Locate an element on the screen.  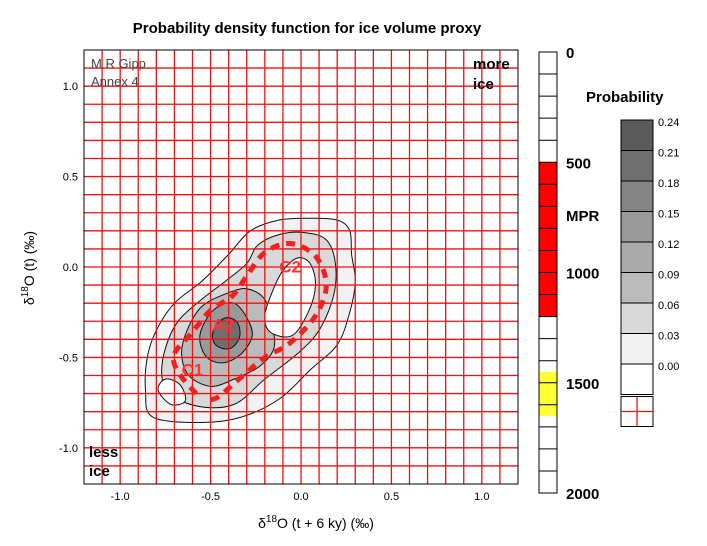
y-tick-labels: 1.0 0.5 0.0 -0.5 -1.0 is located at coordinates (68, 268).